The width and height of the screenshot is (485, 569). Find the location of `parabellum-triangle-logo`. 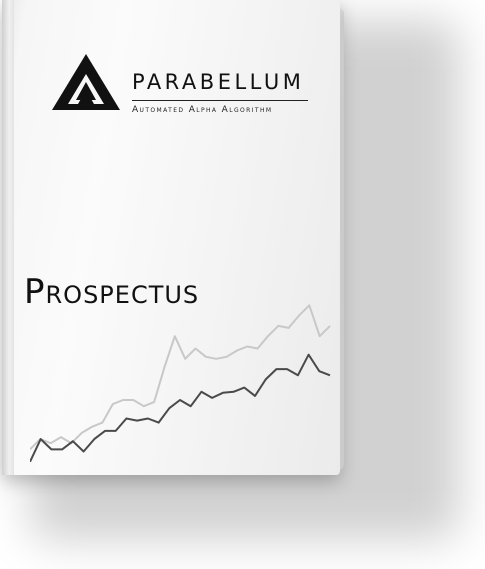

parabellum-triangle-logo is located at coordinates (86, 82).